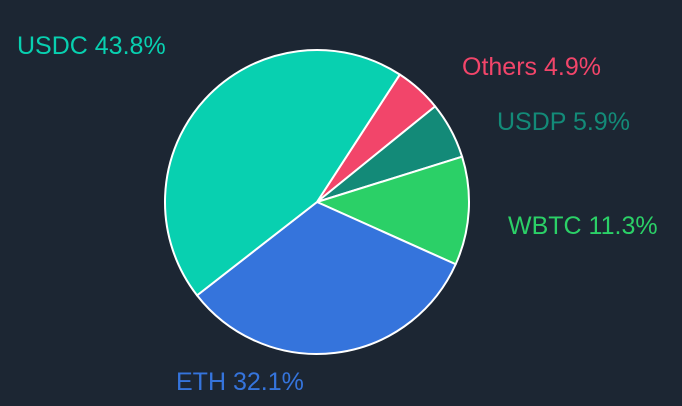 The width and height of the screenshot is (682, 406). Describe the element at coordinates (393, 210) in the screenshot. I see `pie-slice-wbtc` at that location.